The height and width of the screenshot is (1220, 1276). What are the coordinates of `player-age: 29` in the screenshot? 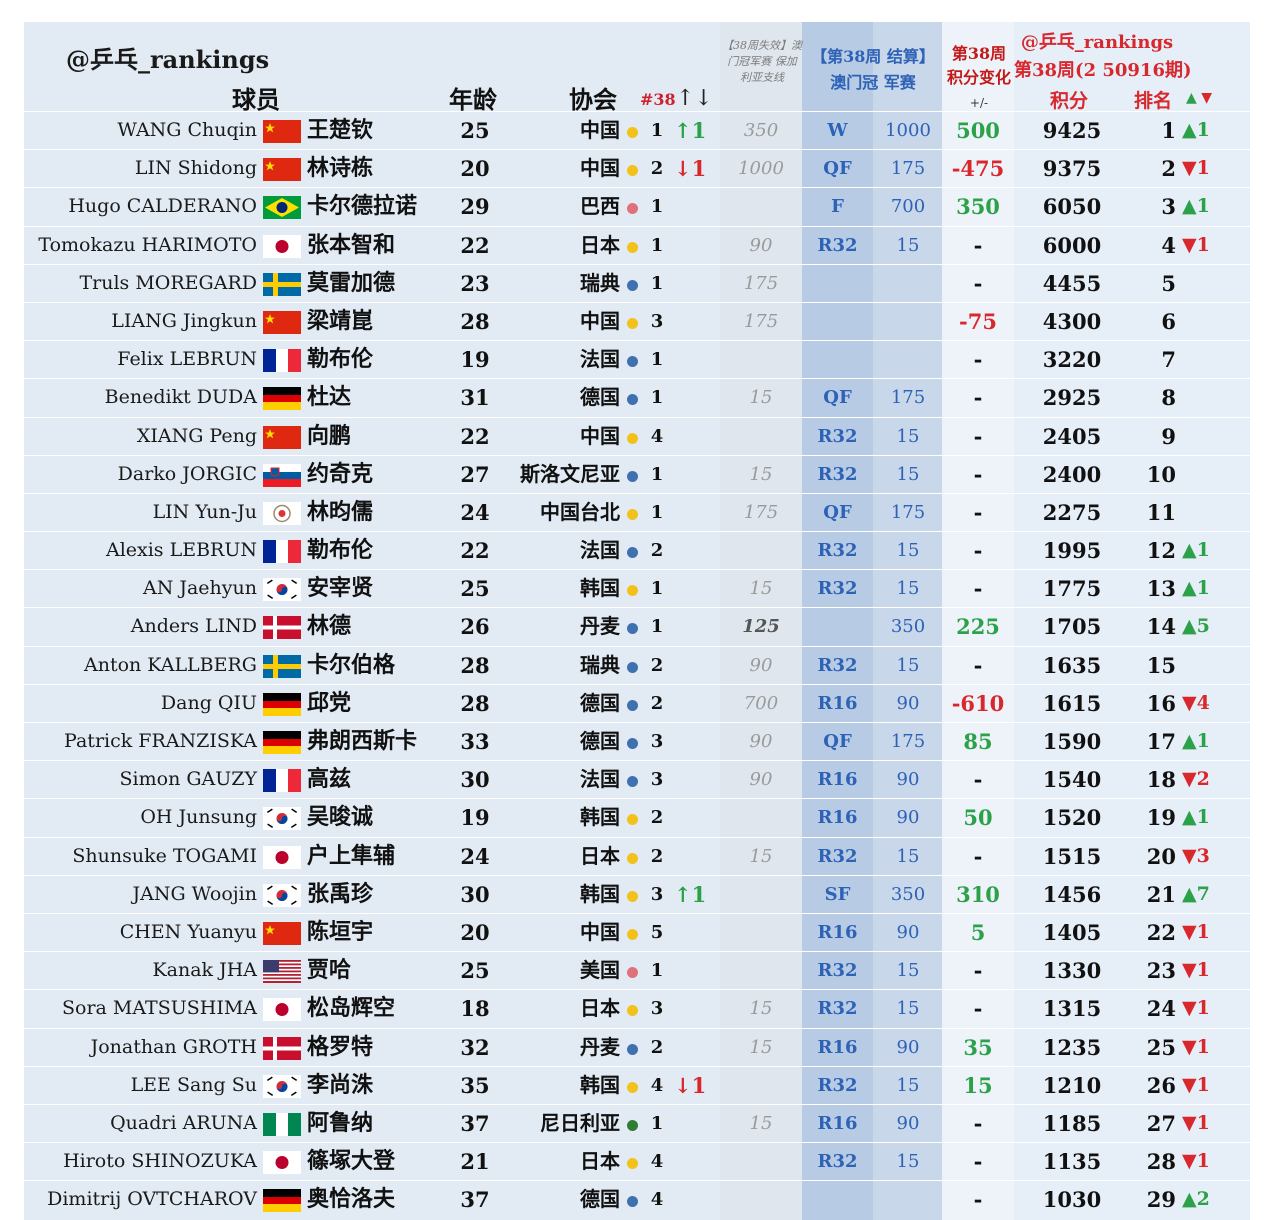 It's located at (475, 207).